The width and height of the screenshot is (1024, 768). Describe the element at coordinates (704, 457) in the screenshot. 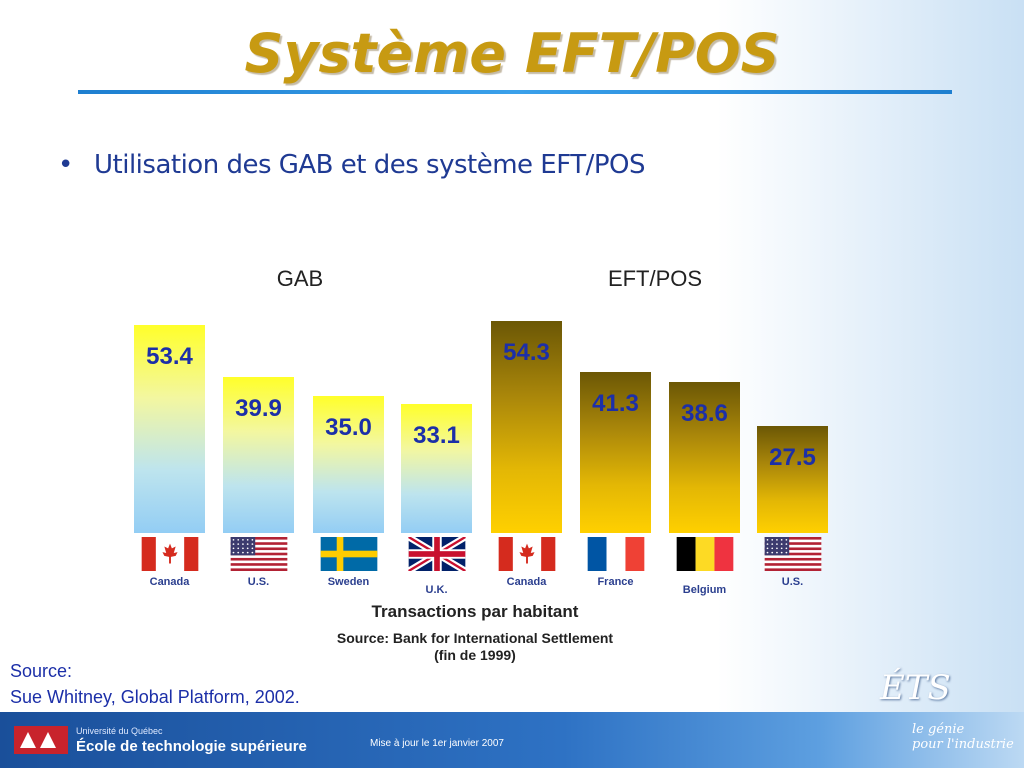

I see `bar-eftpos-belgium` at that location.